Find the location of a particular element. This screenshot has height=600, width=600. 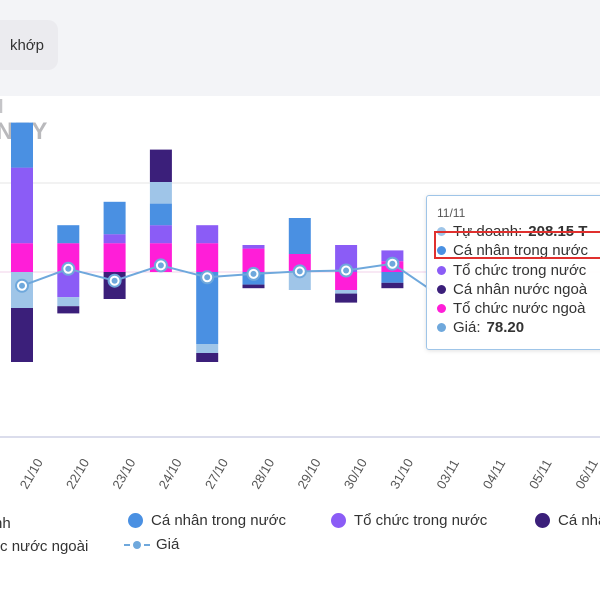

tooltip-highlight-box is located at coordinates (517, 245).